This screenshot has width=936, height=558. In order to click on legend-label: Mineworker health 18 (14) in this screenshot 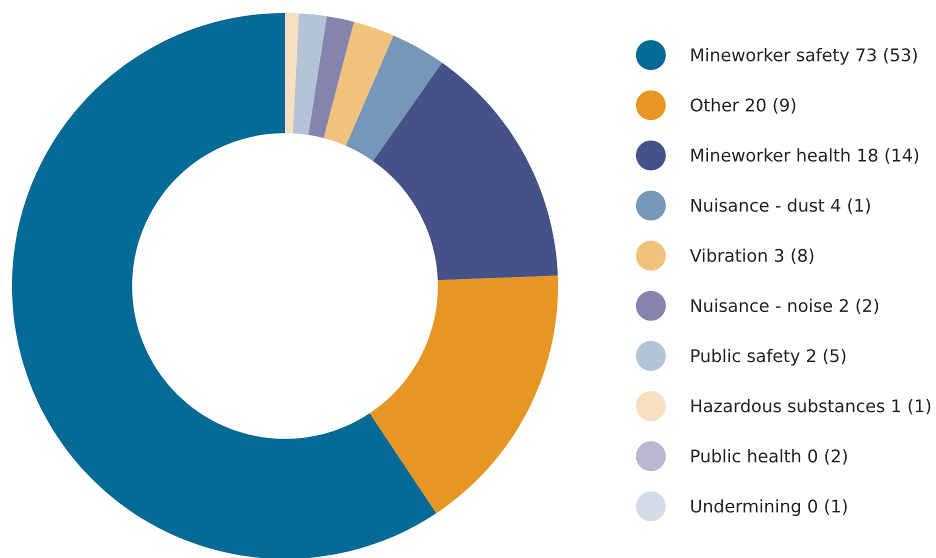, I will do `click(804, 156)`.